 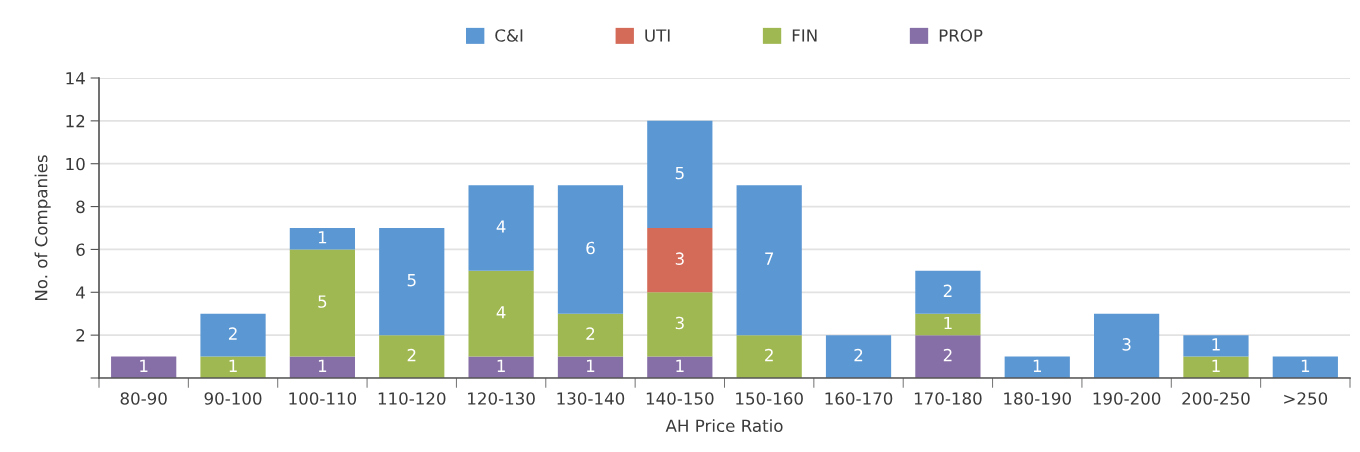 What do you see at coordinates (961, 35) in the screenshot?
I see `legend-label: PROP` at bounding box center [961, 35].